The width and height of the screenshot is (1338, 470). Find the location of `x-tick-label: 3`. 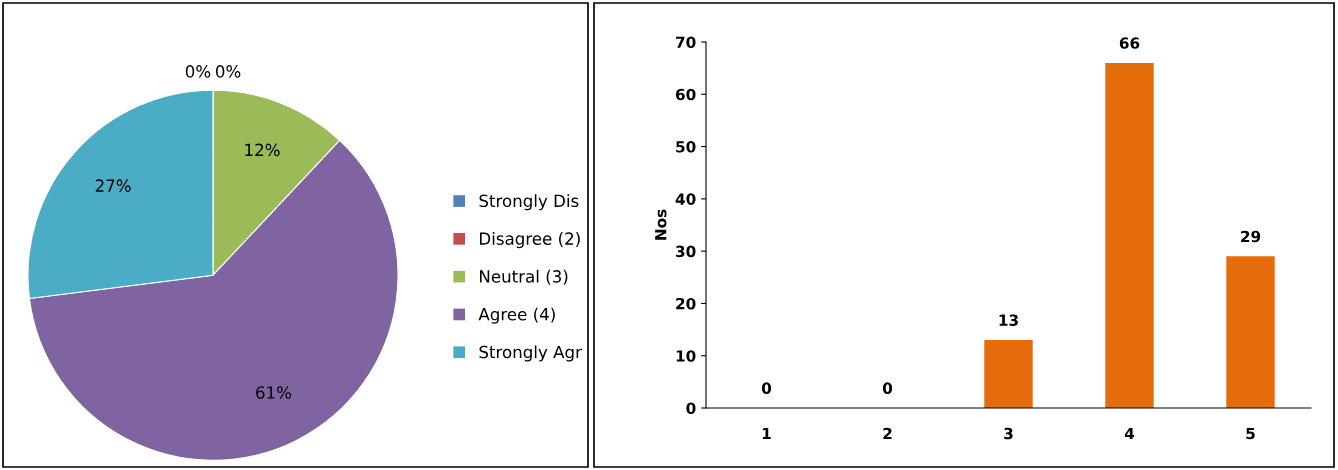

x-tick-label: 3 is located at coordinates (1008, 433).